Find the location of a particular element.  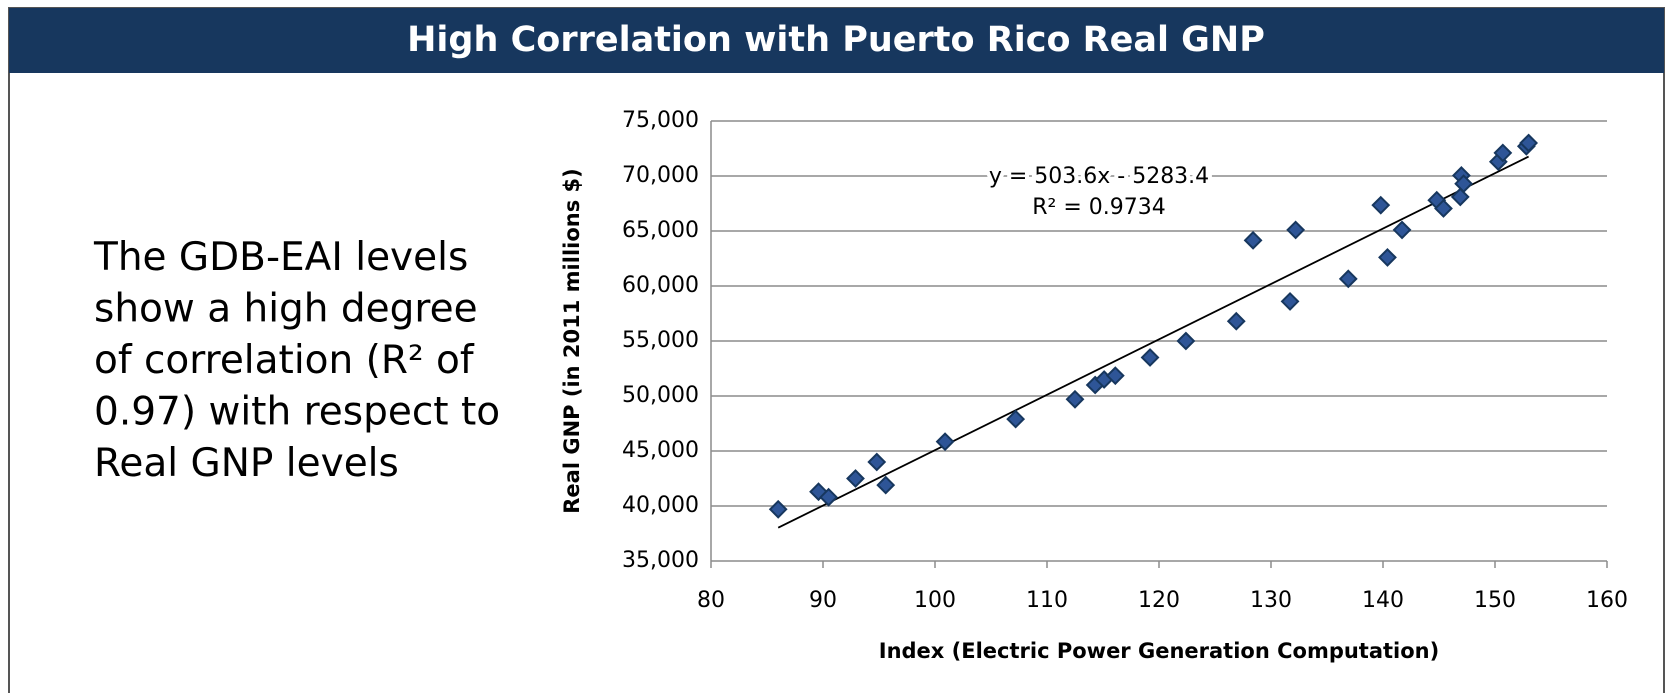

trendline-equation: y = 503.6x - 5283.4 is located at coordinates (1099, 176).